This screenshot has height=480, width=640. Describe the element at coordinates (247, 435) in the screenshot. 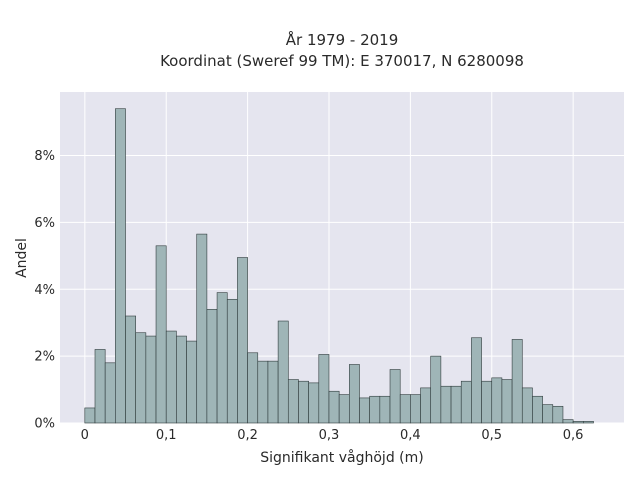

I see `x-tick-label: 0,2` at that location.